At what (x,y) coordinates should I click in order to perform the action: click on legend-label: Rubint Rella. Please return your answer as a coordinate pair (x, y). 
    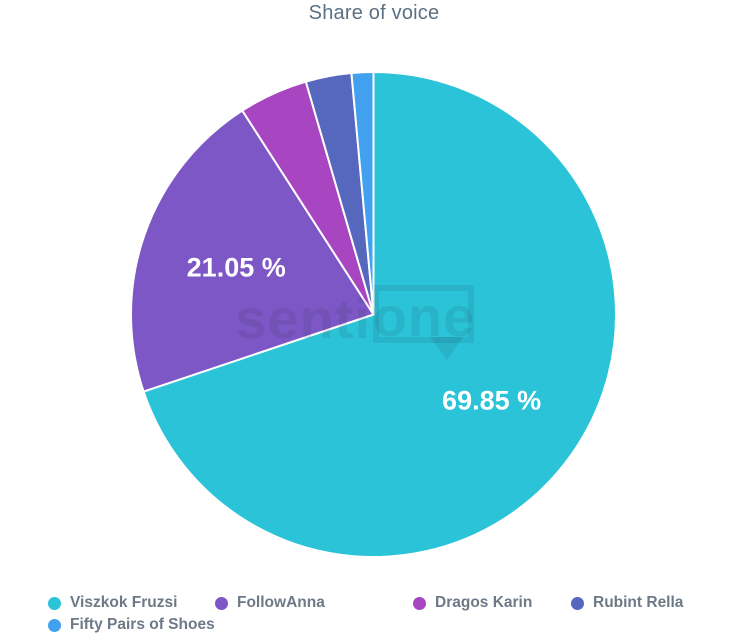
    Looking at the image, I should click on (638, 602).